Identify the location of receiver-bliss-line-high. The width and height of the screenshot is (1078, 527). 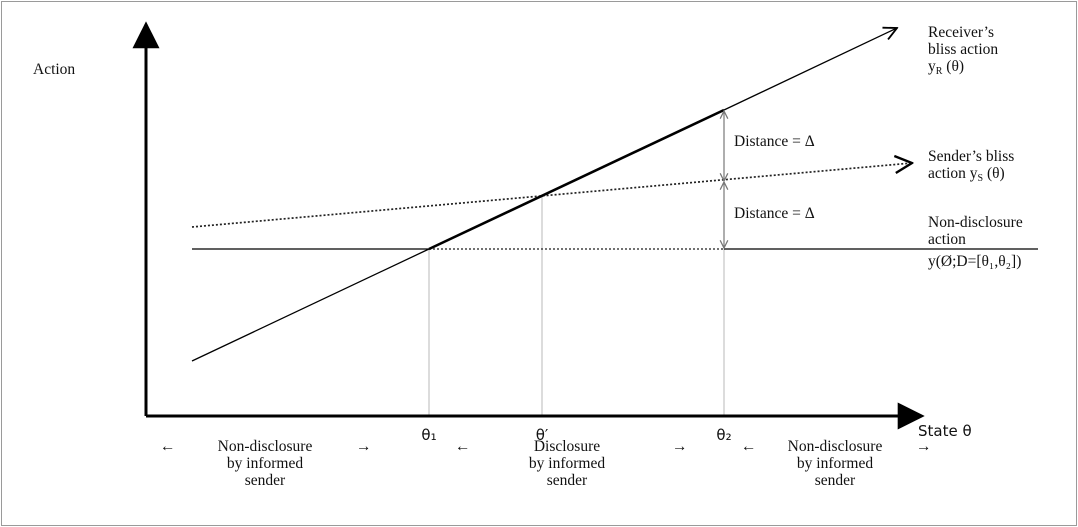
(810, 69).